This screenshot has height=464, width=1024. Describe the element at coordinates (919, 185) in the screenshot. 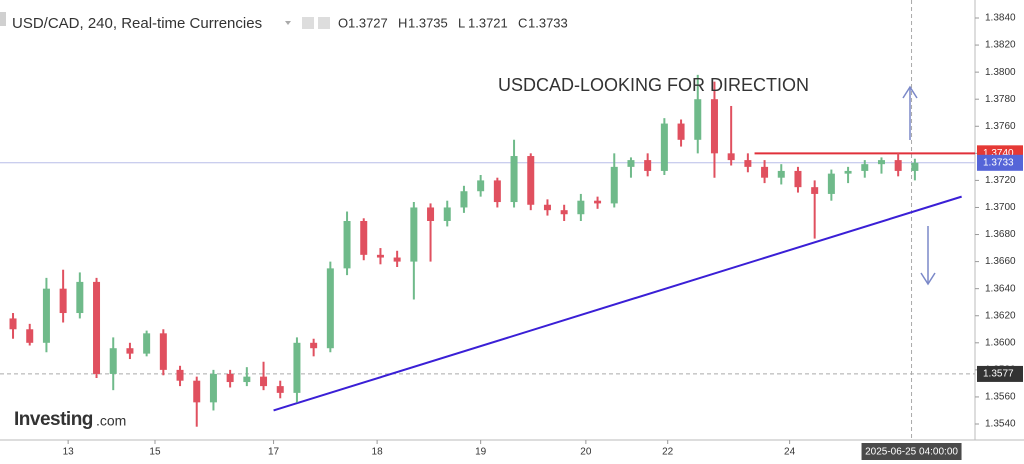

I see `arrows` at that location.